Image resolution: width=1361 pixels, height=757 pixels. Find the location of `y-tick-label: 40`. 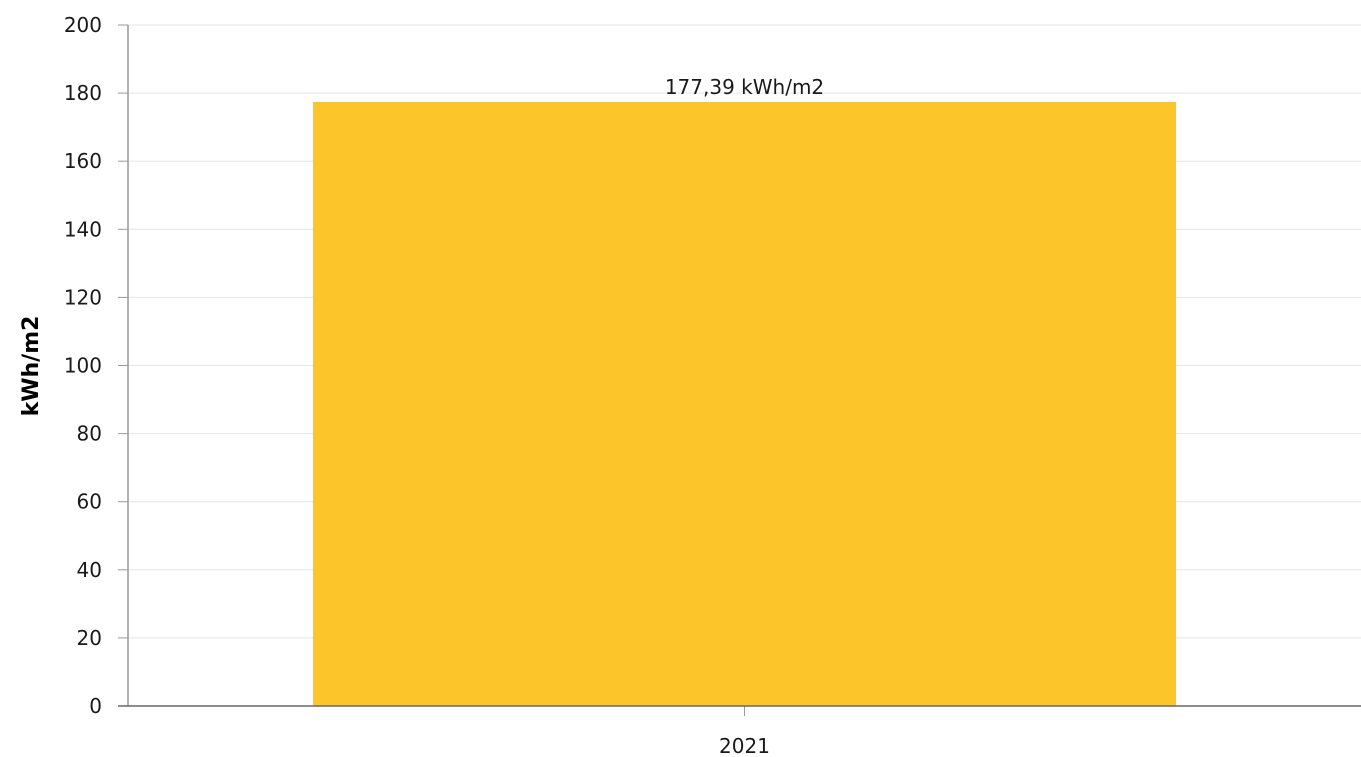

y-tick-label: 40 is located at coordinates (89, 570).